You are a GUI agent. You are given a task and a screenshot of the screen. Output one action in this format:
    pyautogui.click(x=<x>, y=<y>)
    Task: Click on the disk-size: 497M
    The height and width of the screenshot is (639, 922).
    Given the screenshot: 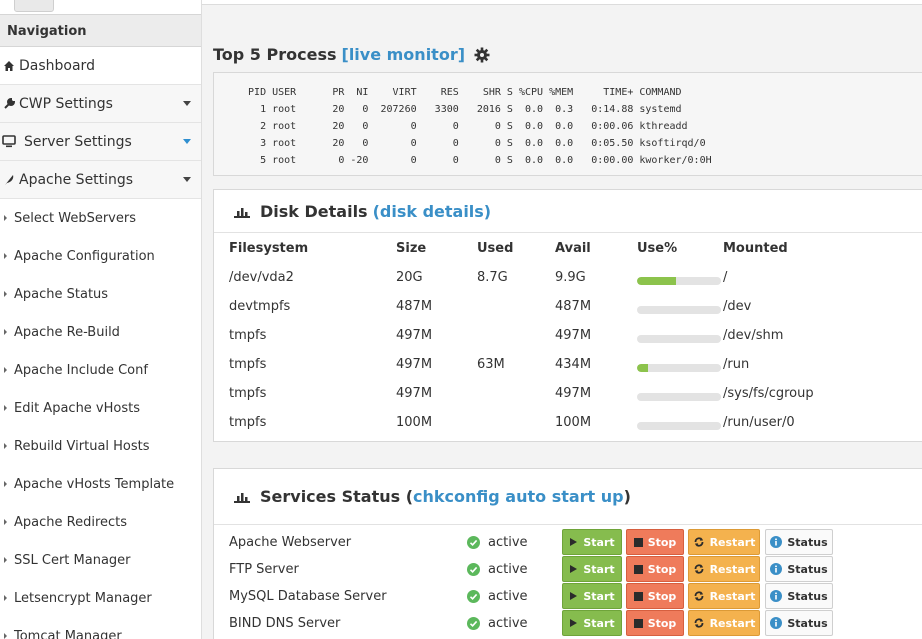 What is the action you would take?
    pyautogui.click(x=414, y=364)
    